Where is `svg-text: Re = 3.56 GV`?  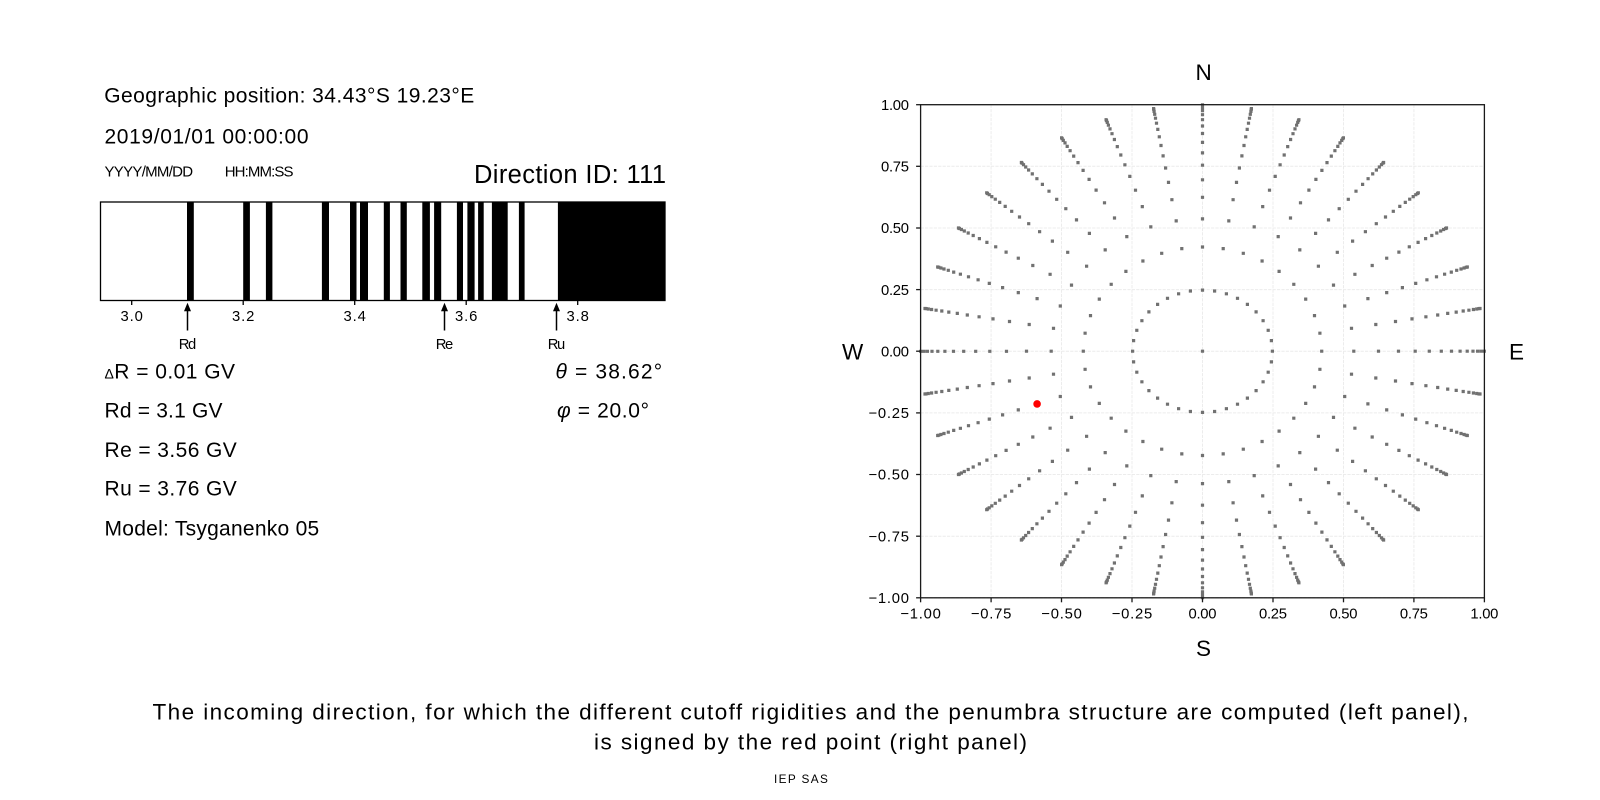
svg-text: Re = 3.56 GV is located at coordinates (171, 450).